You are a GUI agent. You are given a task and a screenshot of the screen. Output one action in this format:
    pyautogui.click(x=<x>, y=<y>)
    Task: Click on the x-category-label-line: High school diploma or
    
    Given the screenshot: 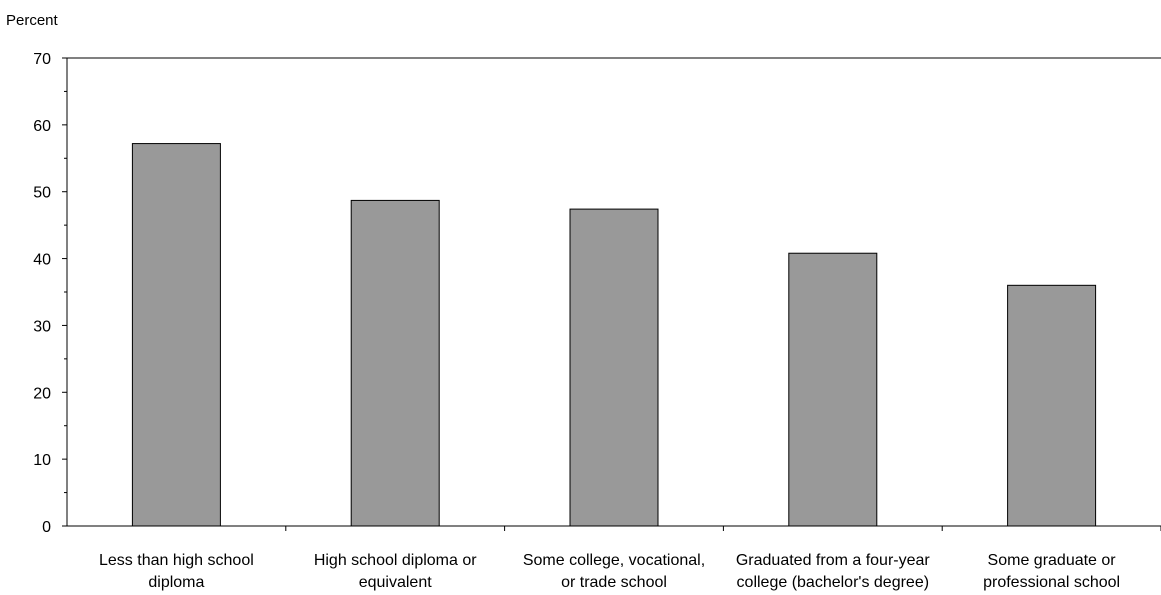 What is the action you would take?
    pyautogui.click(x=395, y=560)
    